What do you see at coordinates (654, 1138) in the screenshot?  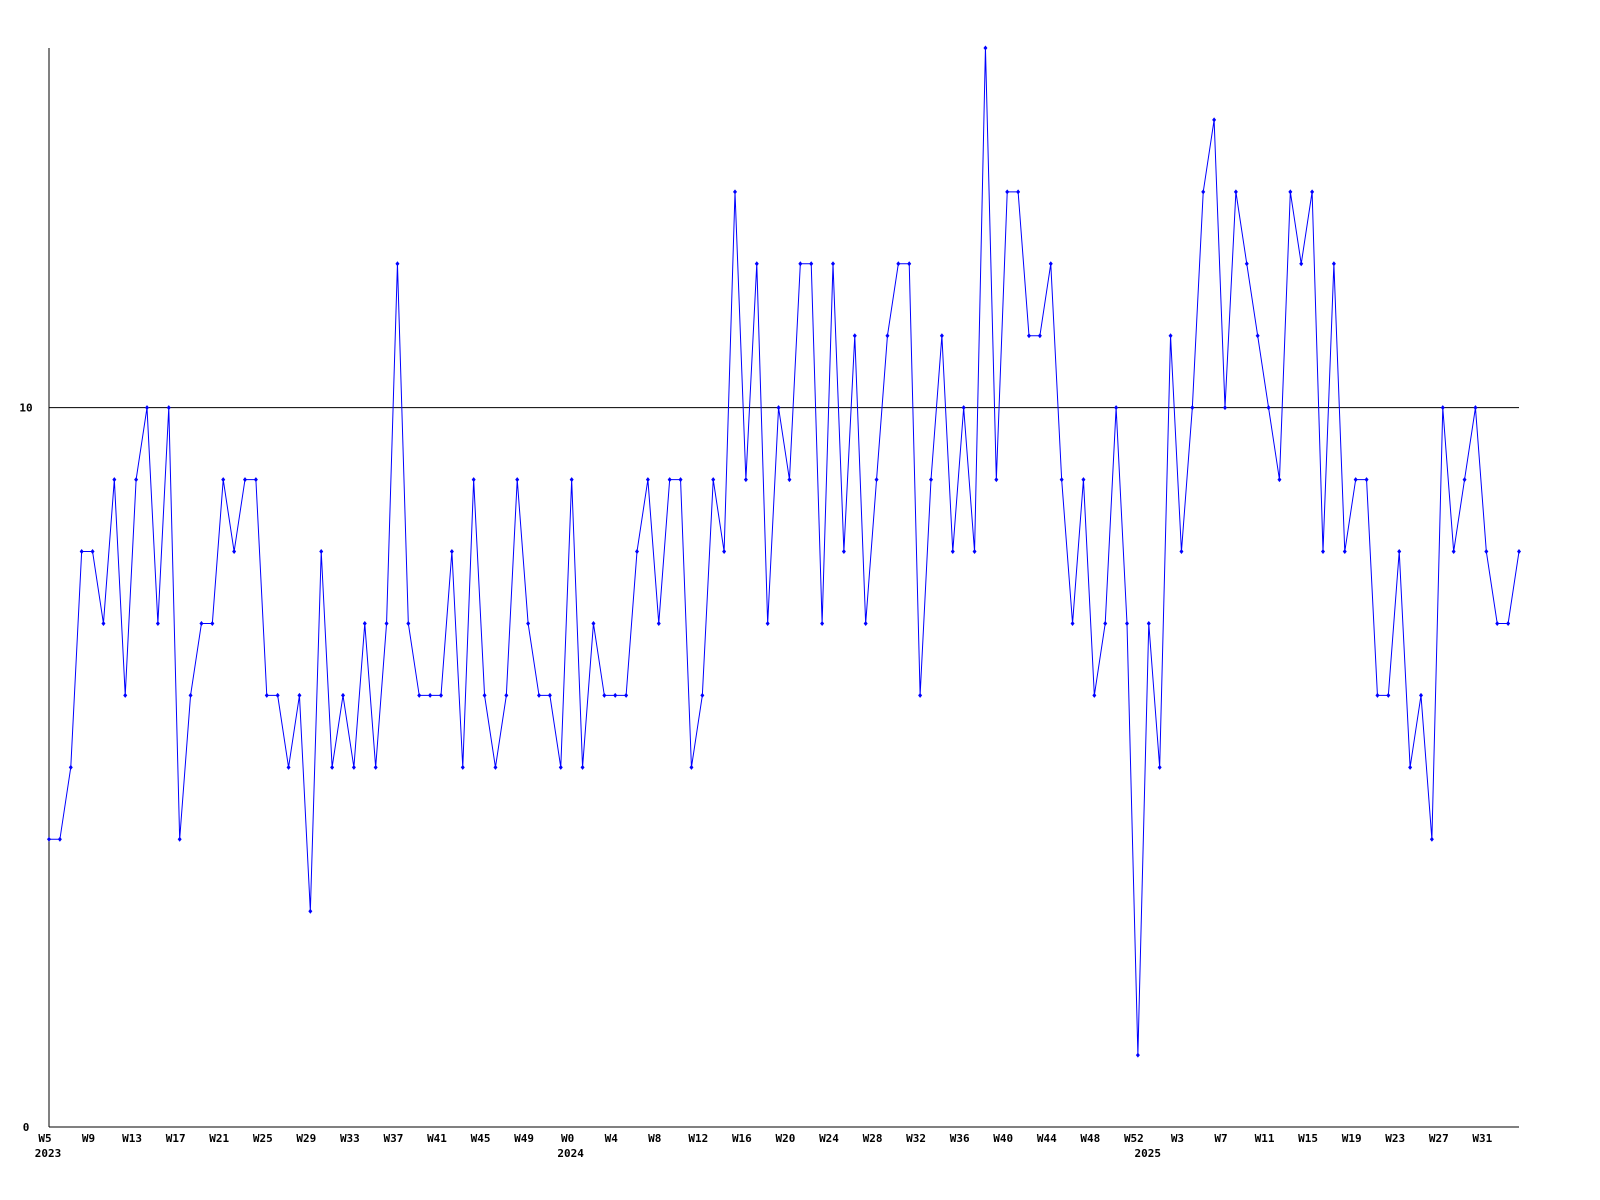 I see `x-tick-label: W8` at bounding box center [654, 1138].